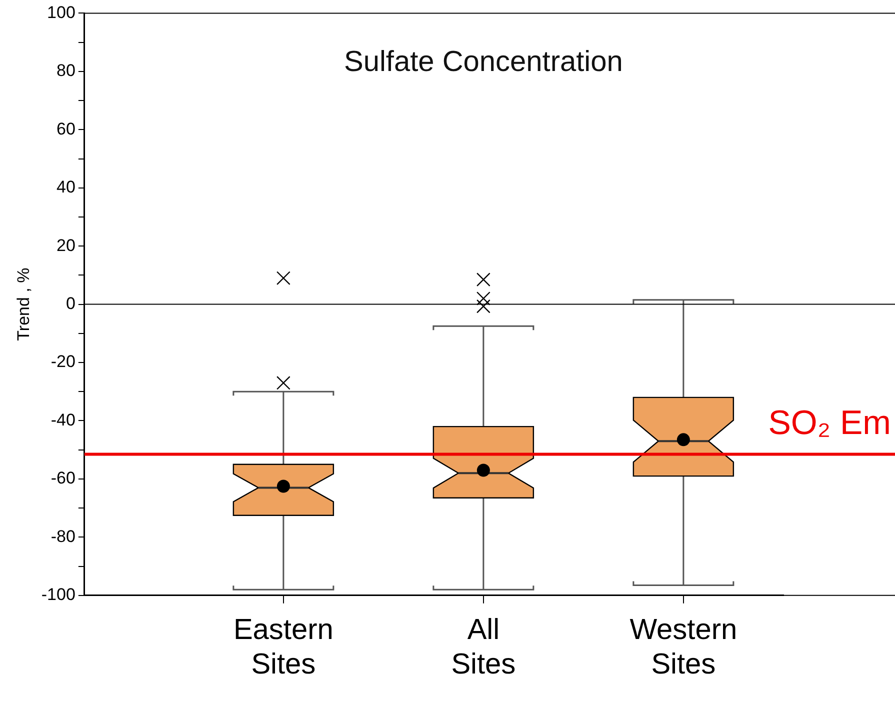  I want to click on y-tick-label: -20, so click(63, 362).